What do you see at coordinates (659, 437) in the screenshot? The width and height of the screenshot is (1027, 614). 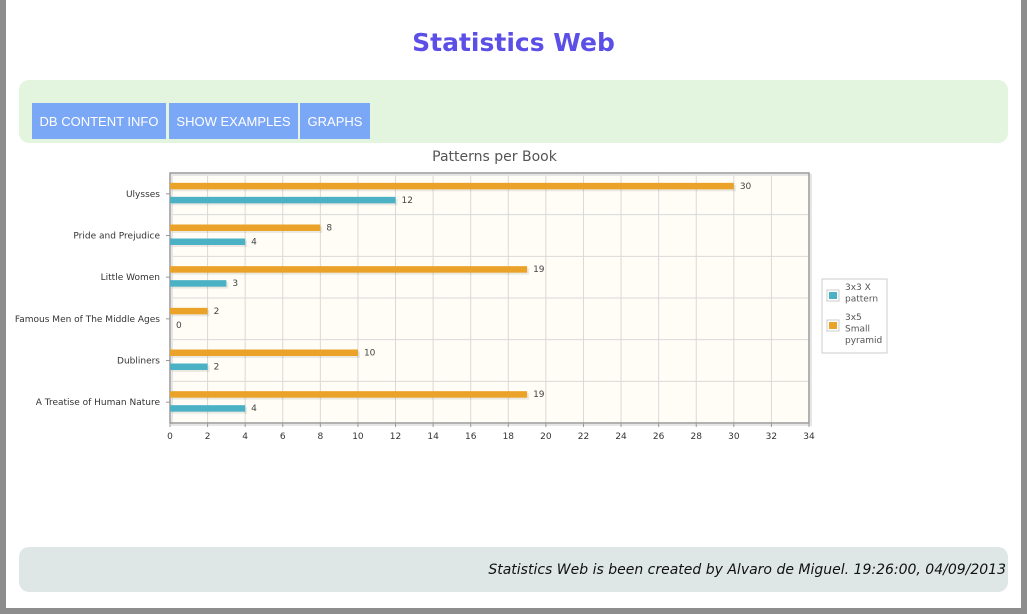 I see `x-tick-label: 26` at bounding box center [659, 437].